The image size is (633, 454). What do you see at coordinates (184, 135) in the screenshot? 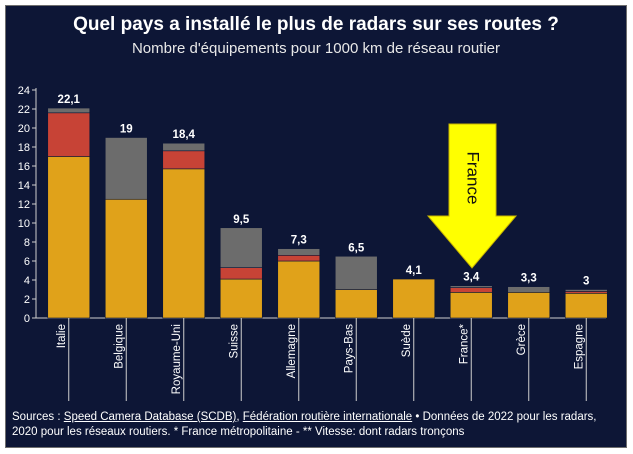
I see `bar-total-label: 18,4` at bounding box center [184, 135].